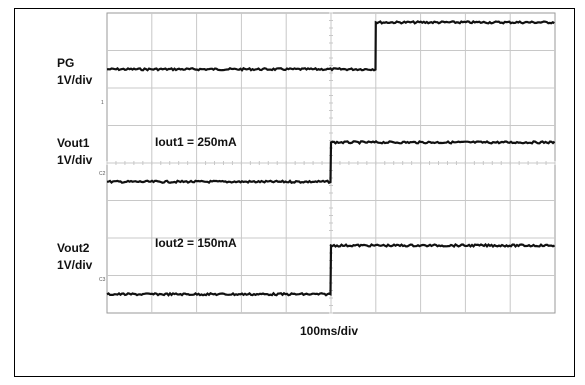 The width and height of the screenshot is (585, 385). Describe the element at coordinates (331, 162) in the screenshot. I see `vout1-trace` at that location.